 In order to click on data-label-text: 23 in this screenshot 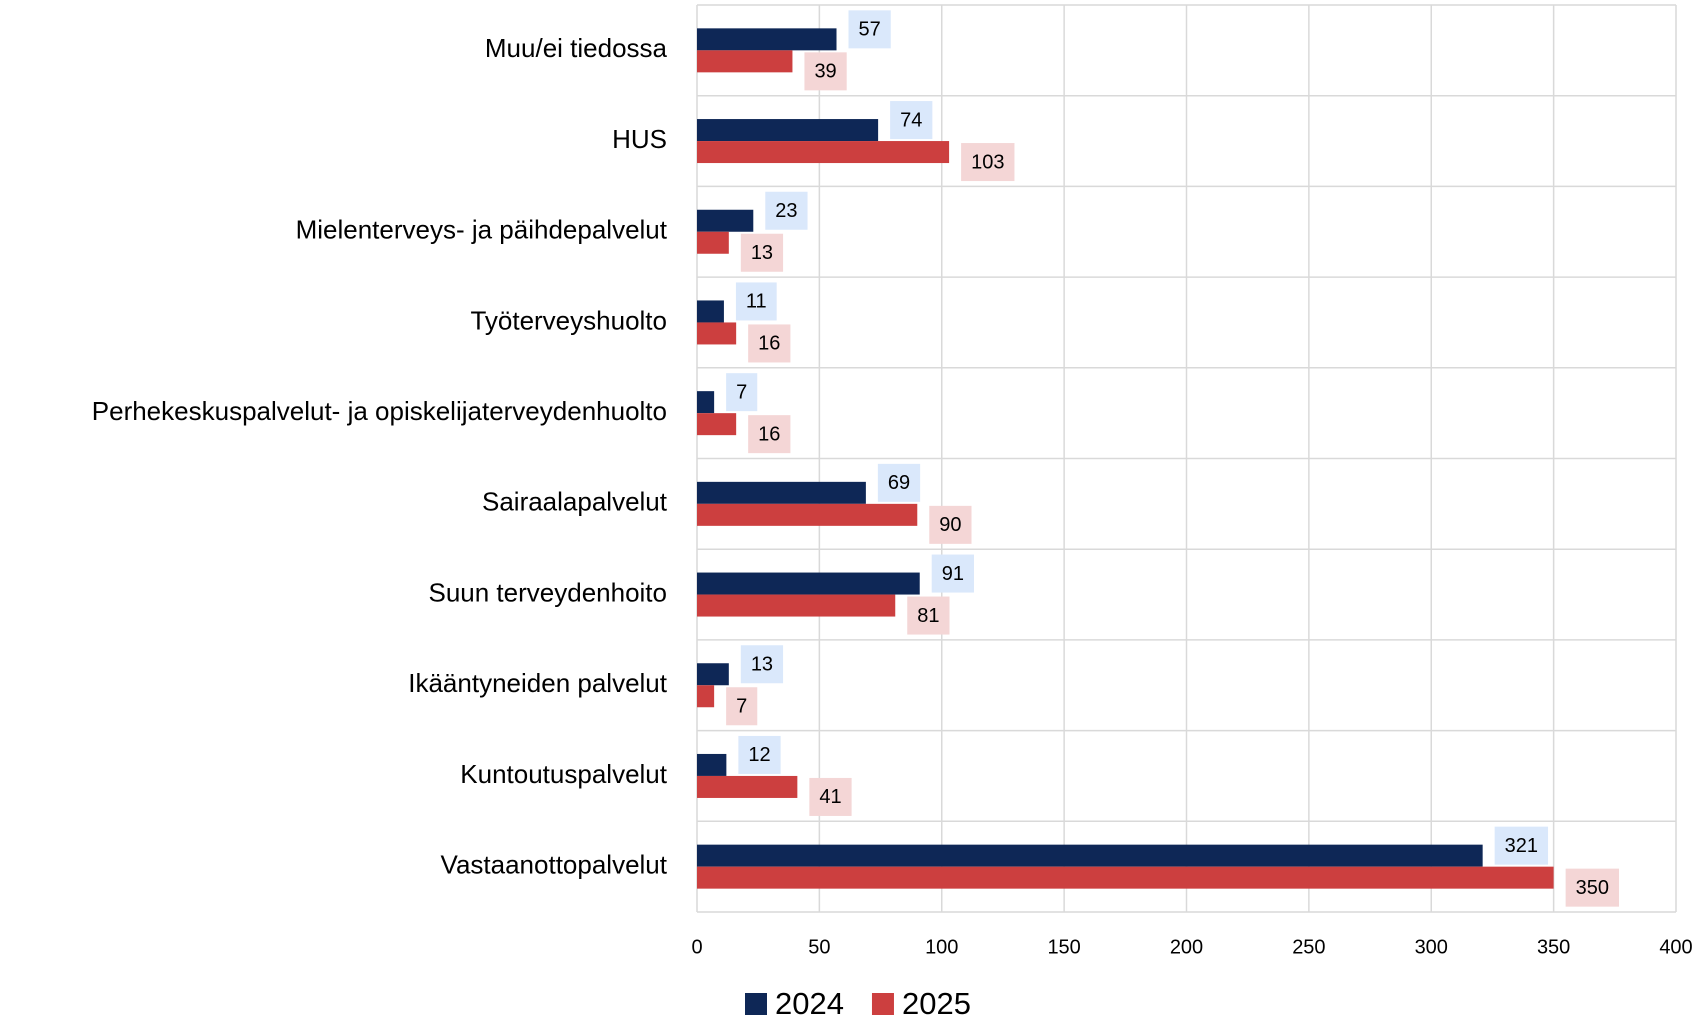, I will do `click(786, 211)`.